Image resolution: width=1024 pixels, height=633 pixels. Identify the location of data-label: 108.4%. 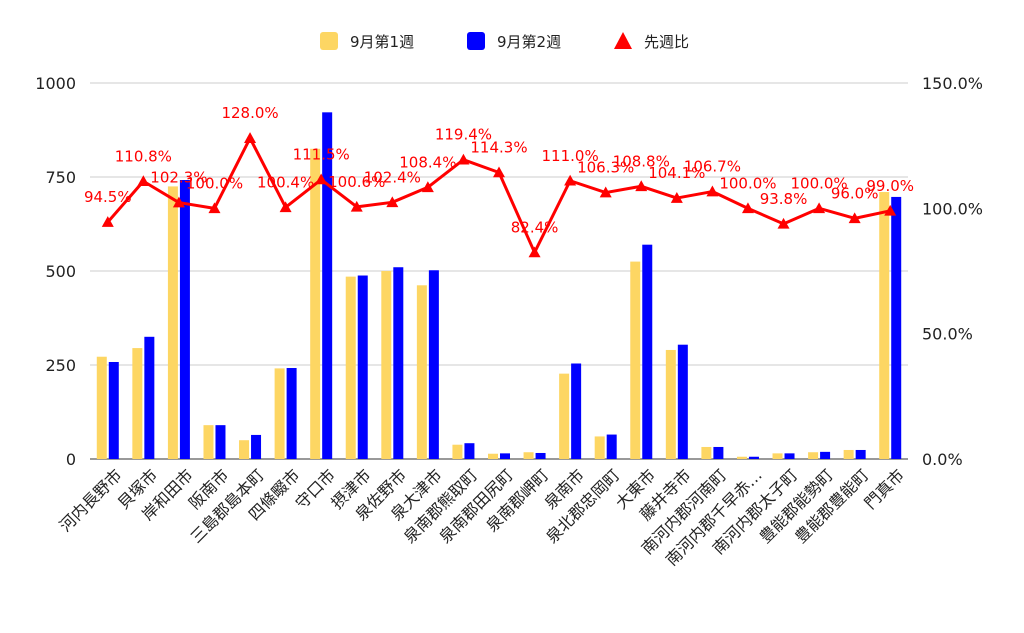
(427, 162).